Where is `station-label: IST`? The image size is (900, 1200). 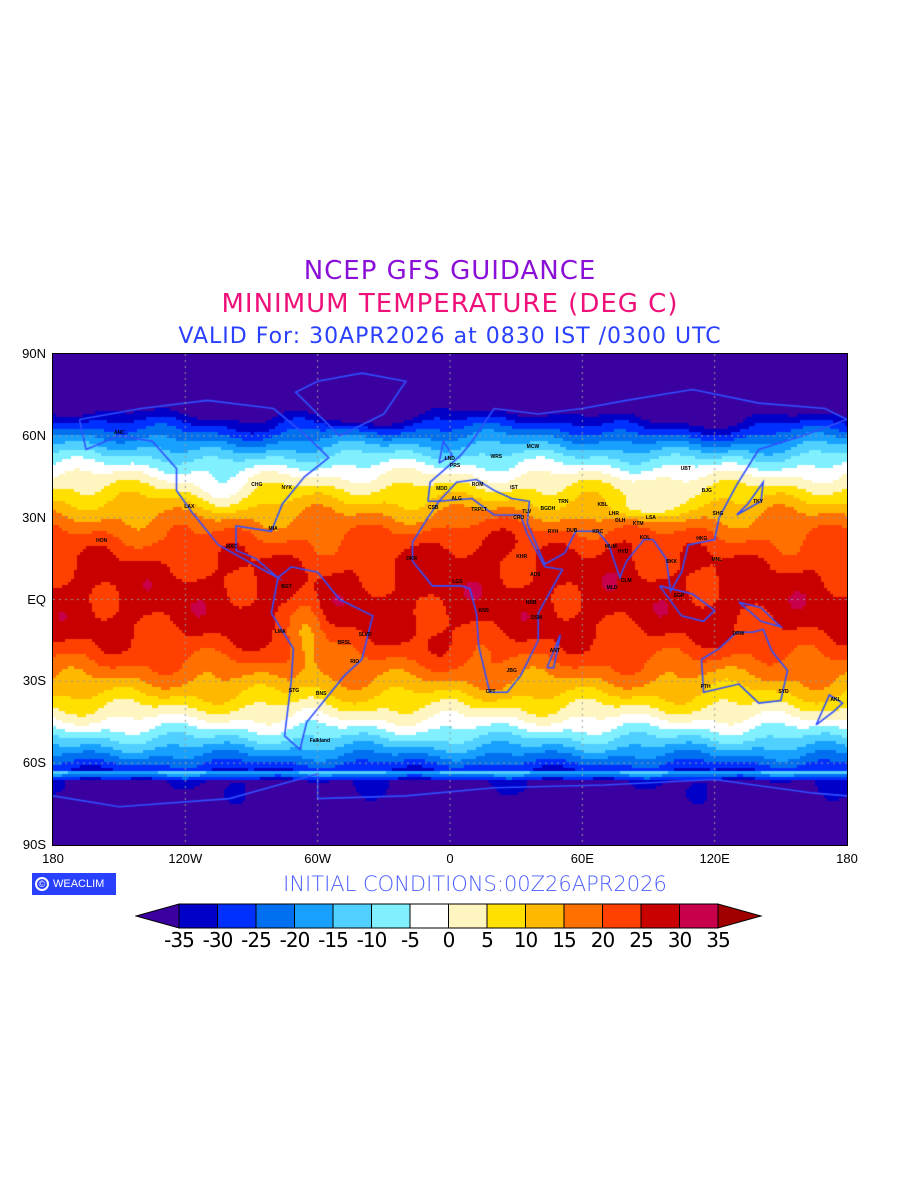 station-label: IST is located at coordinates (514, 487).